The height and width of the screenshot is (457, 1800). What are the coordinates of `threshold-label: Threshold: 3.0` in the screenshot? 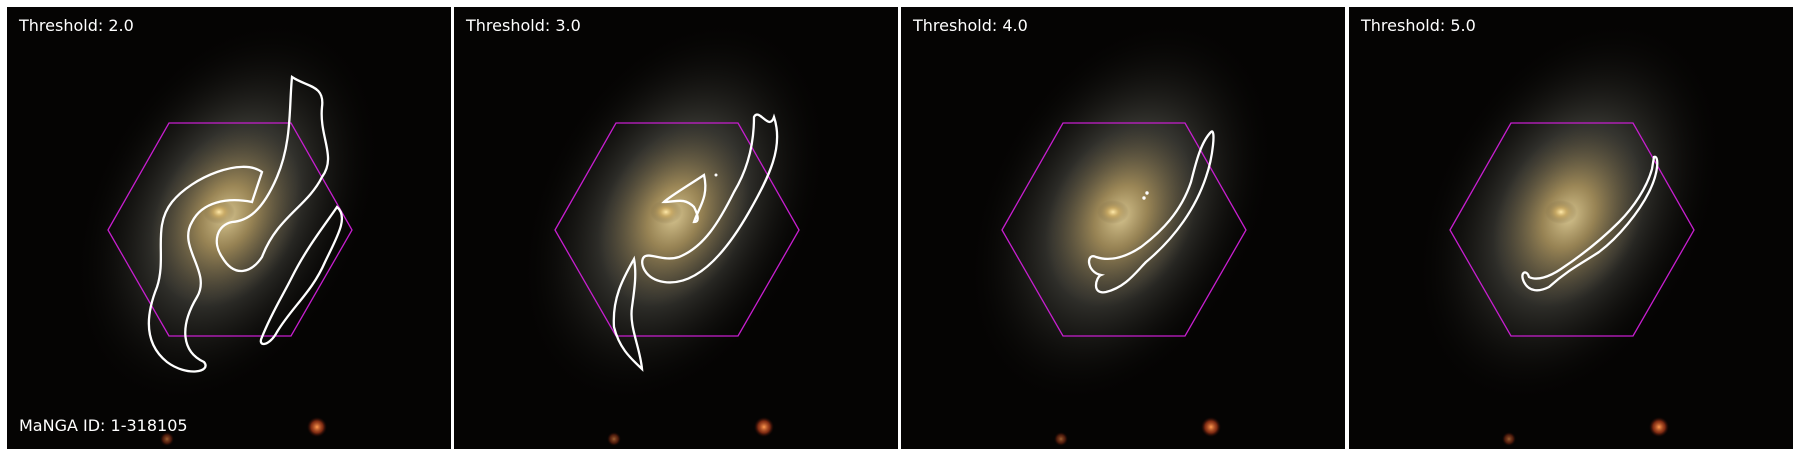 It's located at (523, 25).